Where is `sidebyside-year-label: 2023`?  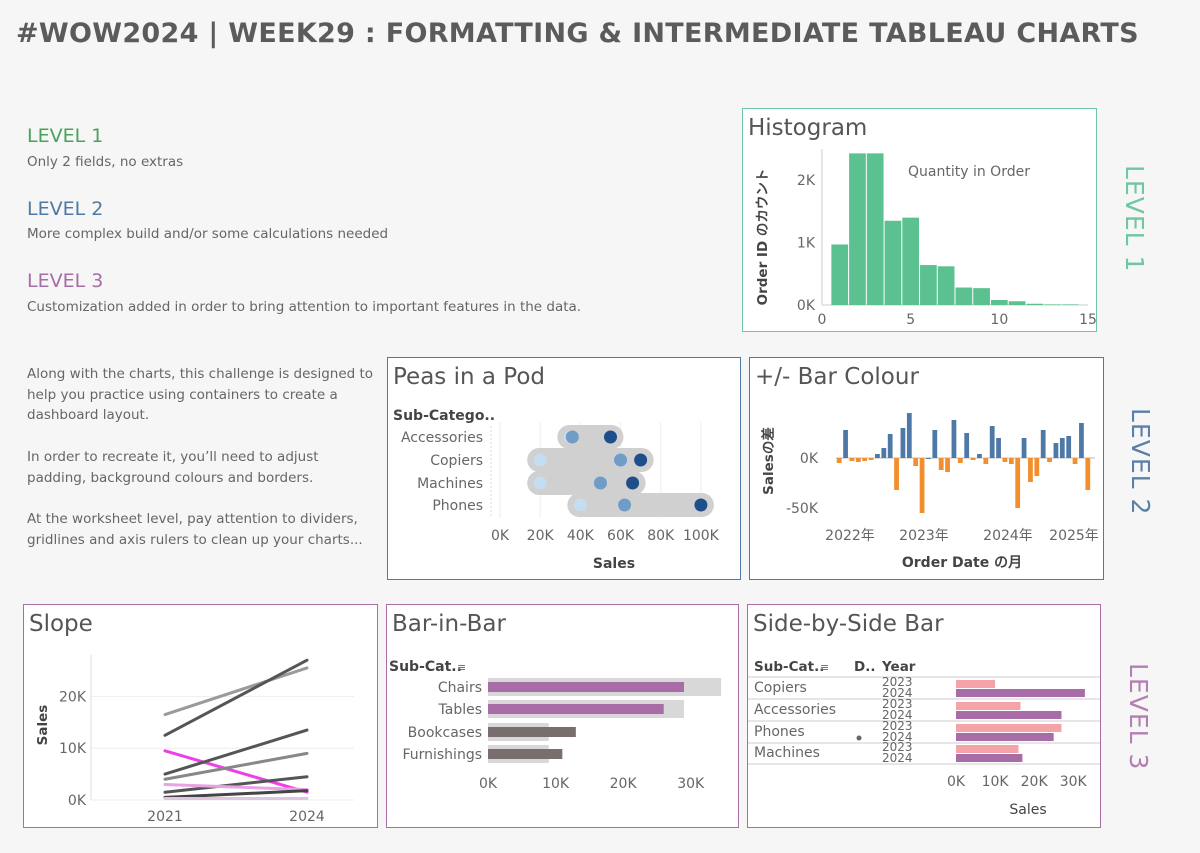
sidebyside-year-label: 2023 is located at coordinates (897, 726).